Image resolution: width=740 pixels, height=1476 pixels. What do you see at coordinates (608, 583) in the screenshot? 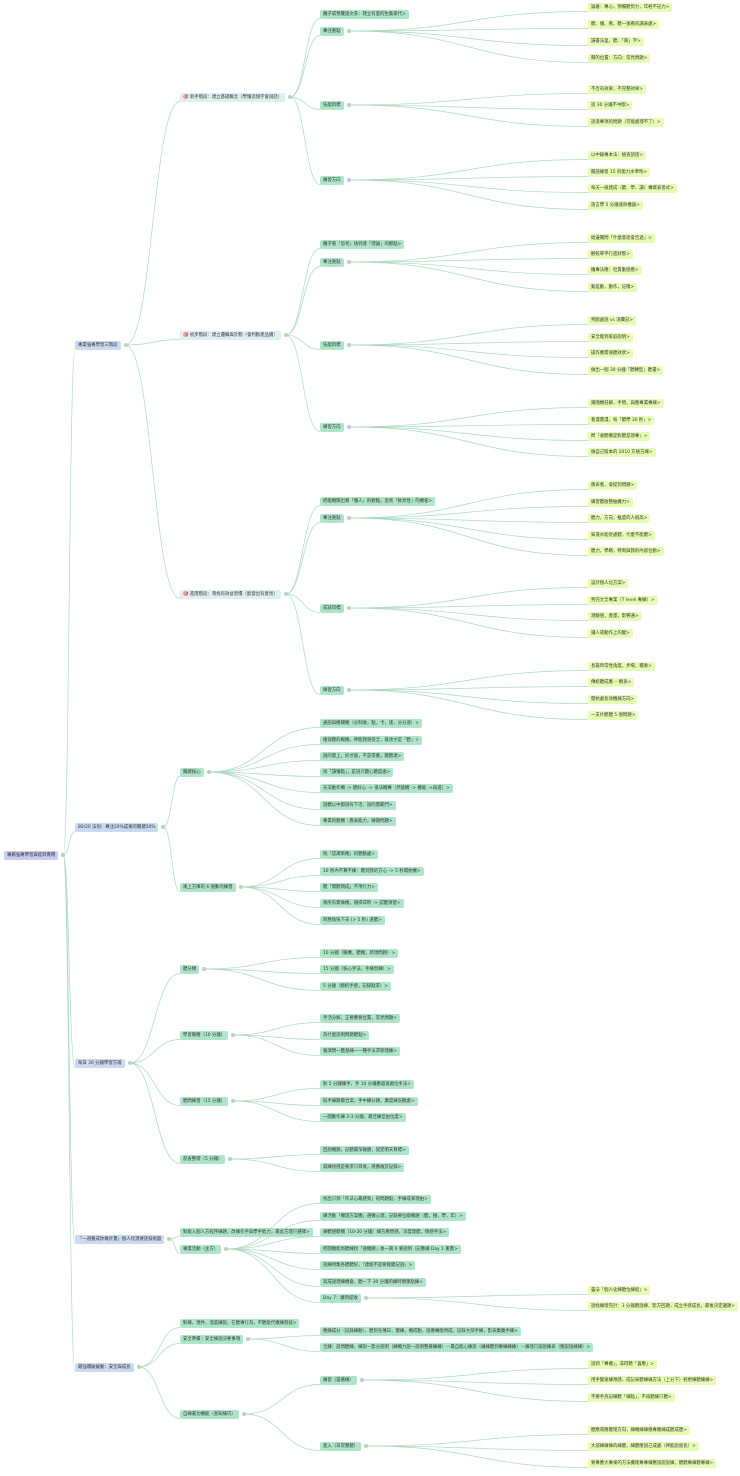
I see `mindmap-node-a3c1: 設計個人化方案>` at bounding box center [608, 583].